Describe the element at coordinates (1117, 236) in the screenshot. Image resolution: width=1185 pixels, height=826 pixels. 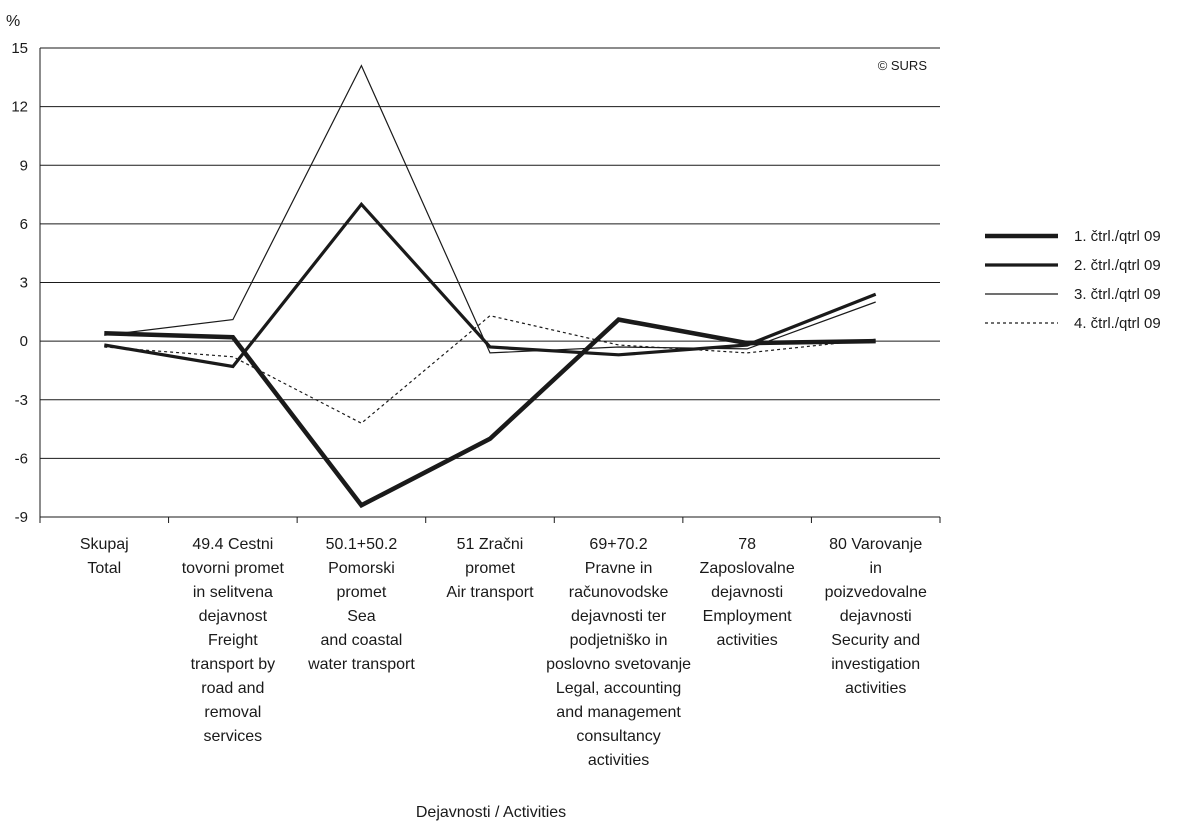
I see `legend-label: 1. čtrl./qtrl 09` at that location.